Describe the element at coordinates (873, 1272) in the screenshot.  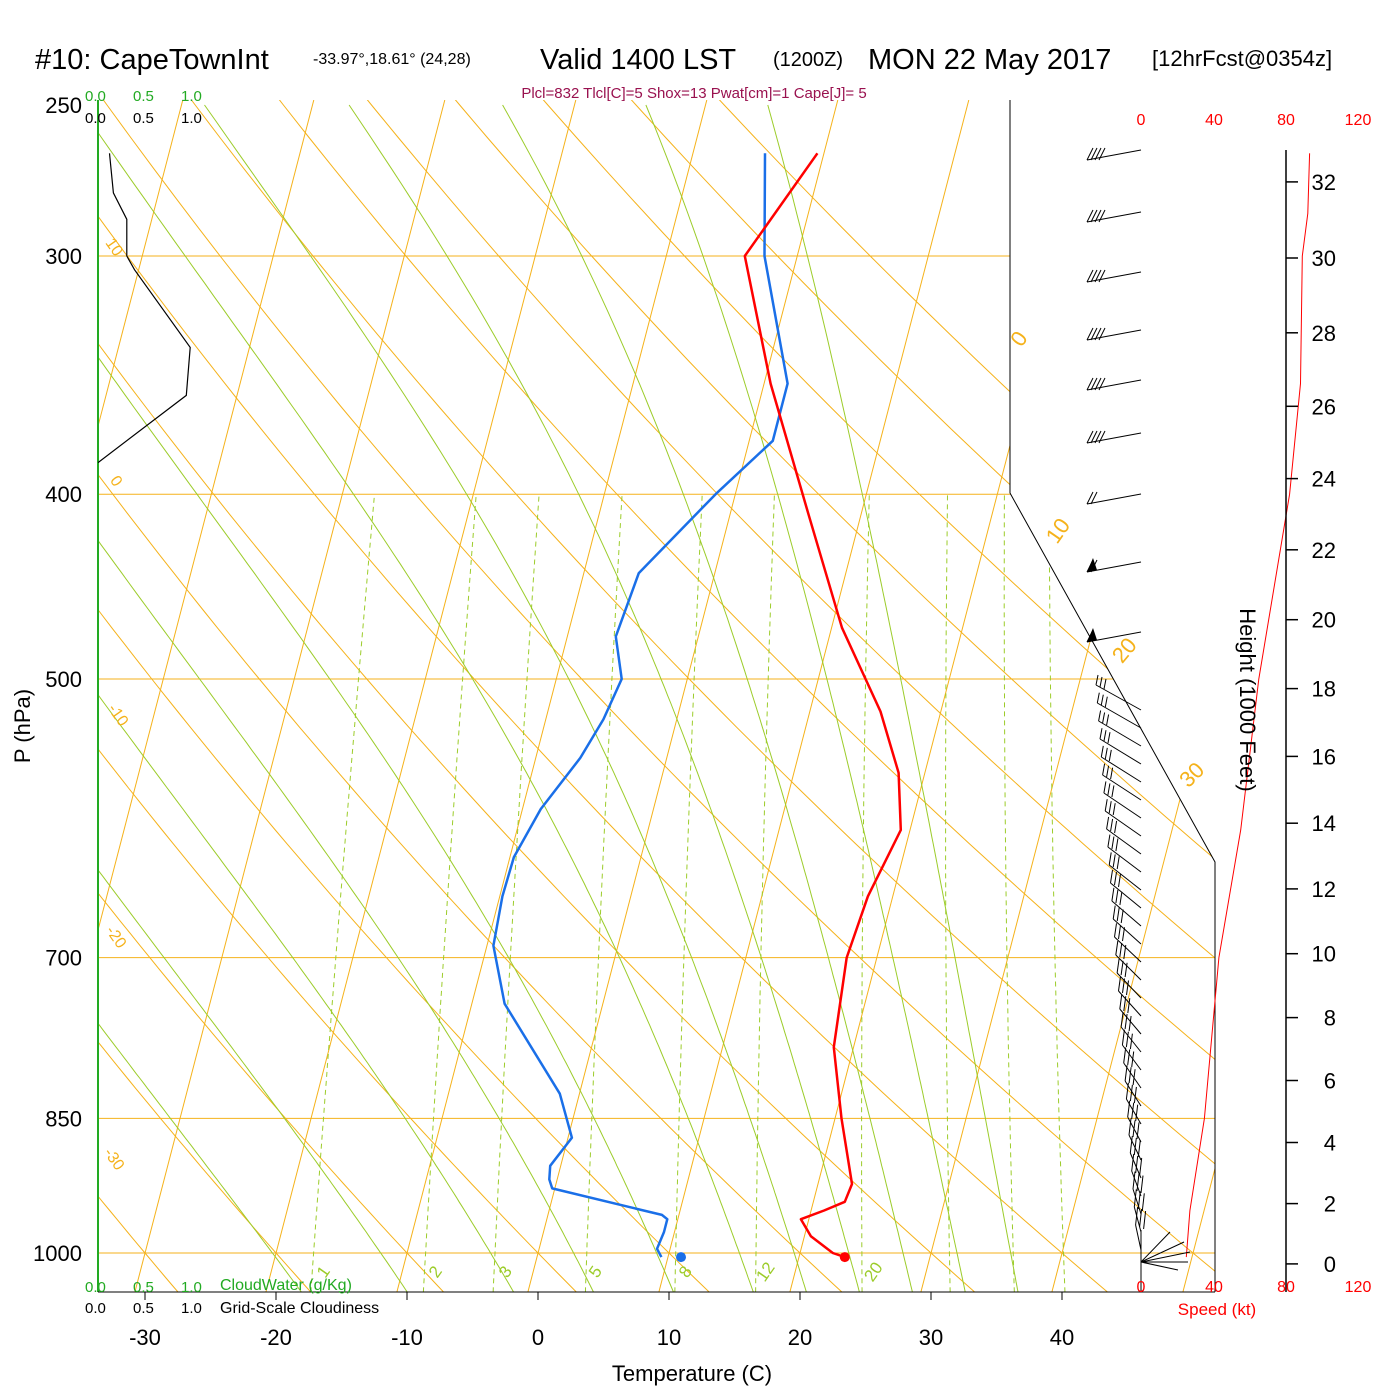
I see `mixing-ratio-label: 20` at that location.